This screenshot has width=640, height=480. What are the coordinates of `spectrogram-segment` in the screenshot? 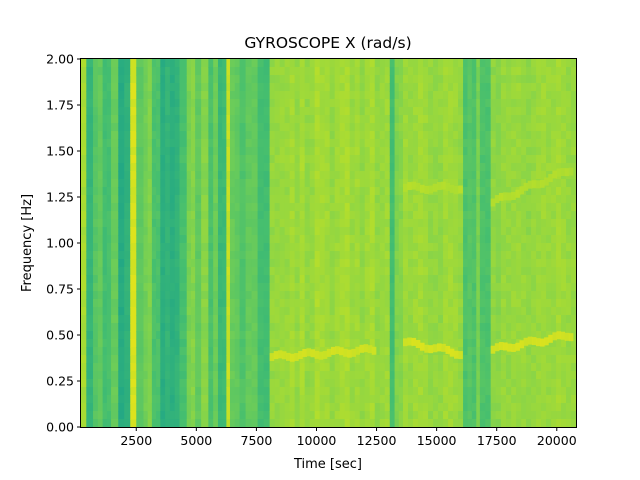 It's located at (478, 243).